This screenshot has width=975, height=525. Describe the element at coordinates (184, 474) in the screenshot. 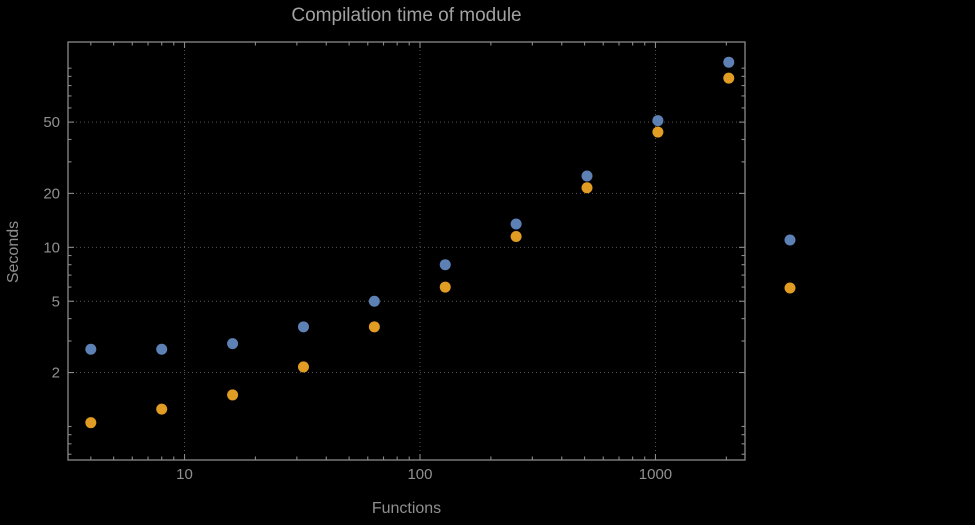

I see `tick-label-x: 10` at that location.